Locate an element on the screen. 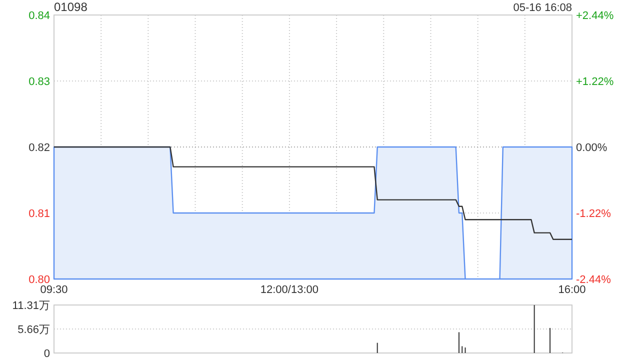 Image resolution: width=640 pixels, height=360 pixels. y2-tick-label: 0.00% is located at coordinates (592, 148).